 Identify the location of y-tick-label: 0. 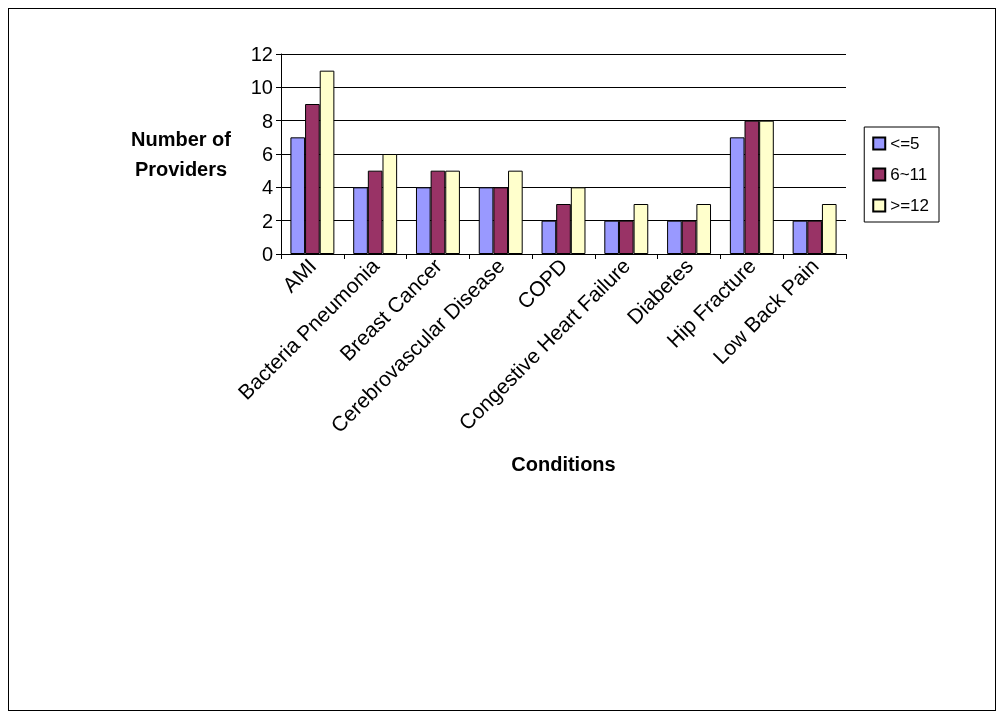
(267, 254).